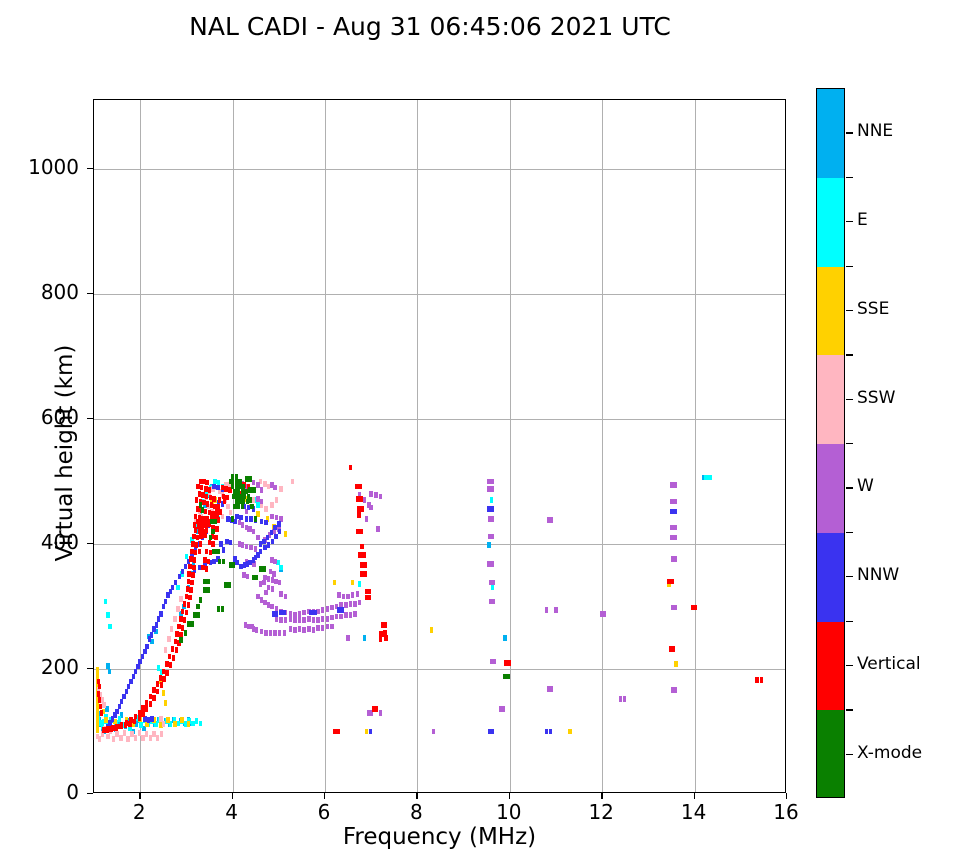  Describe the element at coordinates (830, 399) in the screenshot. I see `colorbar-segment-ssw` at that location.